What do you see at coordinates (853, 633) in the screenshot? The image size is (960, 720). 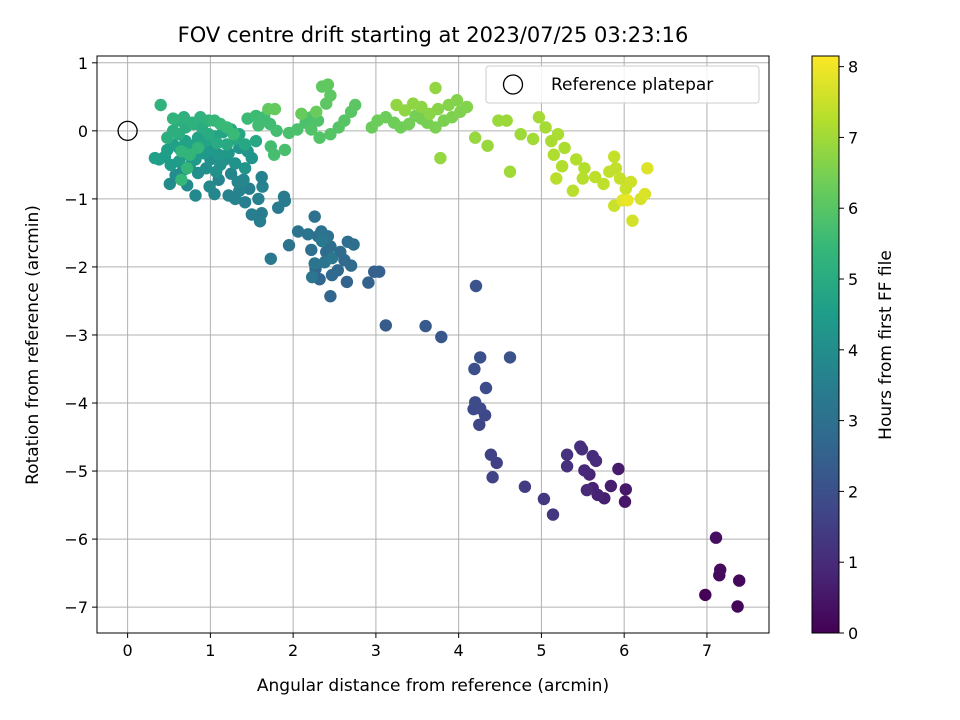 I see `colorbar-tick-label: 0` at bounding box center [853, 633].